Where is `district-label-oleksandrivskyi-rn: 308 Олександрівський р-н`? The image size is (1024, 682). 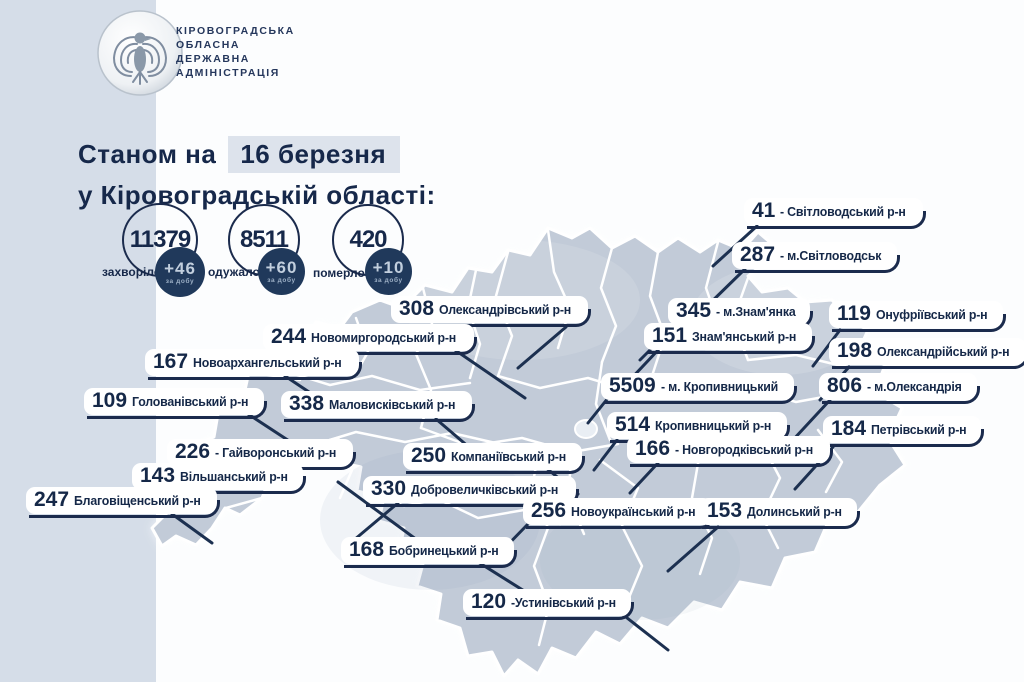
district-label-oleksandrivskyi-rn: 308 Олександрівський р-н is located at coordinates (491, 311).